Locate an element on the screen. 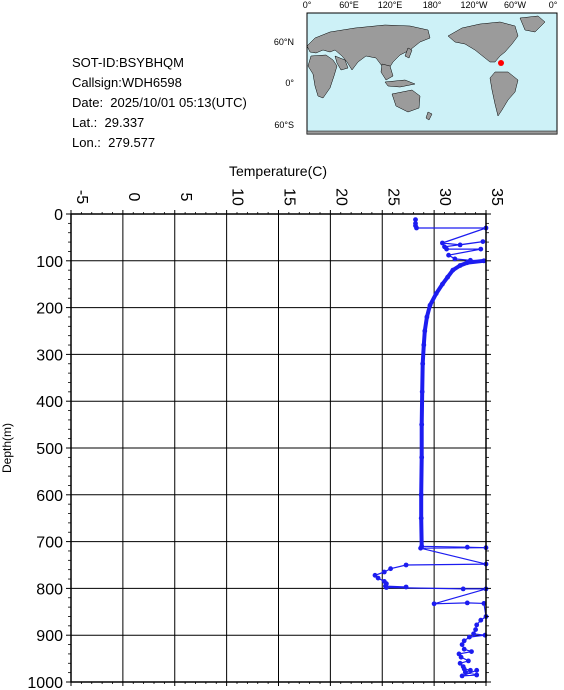 This screenshot has width=564, height=690. x-tick-label: 5 is located at coordinates (185, 197).